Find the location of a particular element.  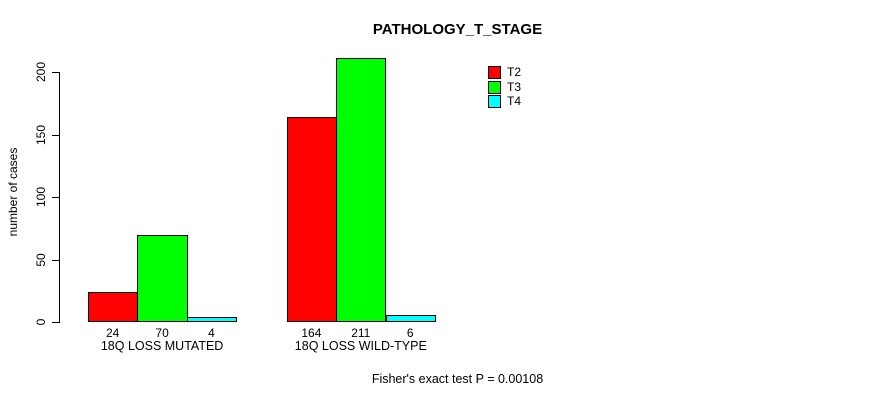

legend-item-T2: T2 is located at coordinates (504, 72).